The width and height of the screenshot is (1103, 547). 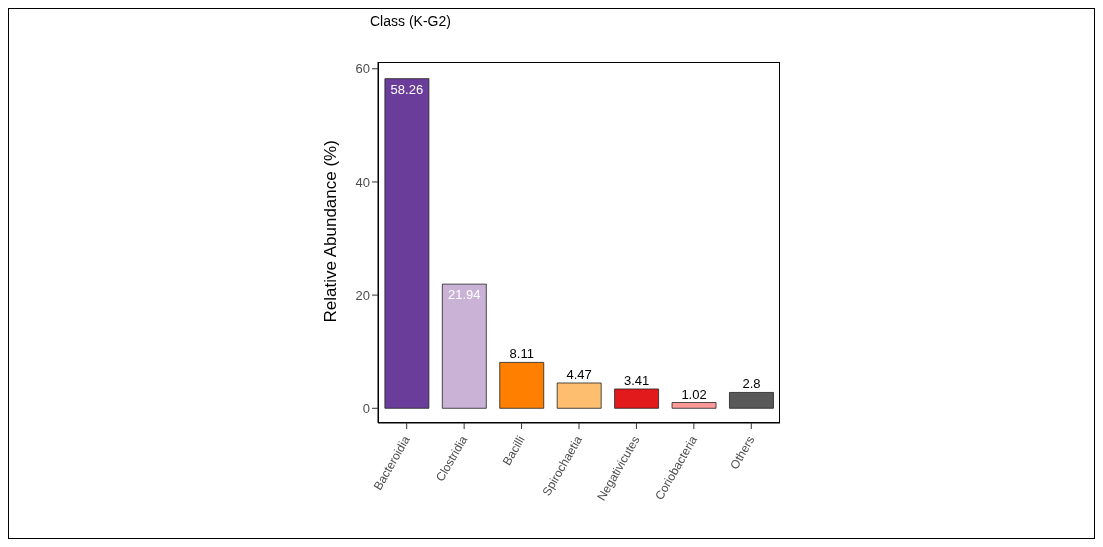 What do you see at coordinates (362, 295) in the screenshot?
I see `y-tick-label: 20` at bounding box center [362, 295].